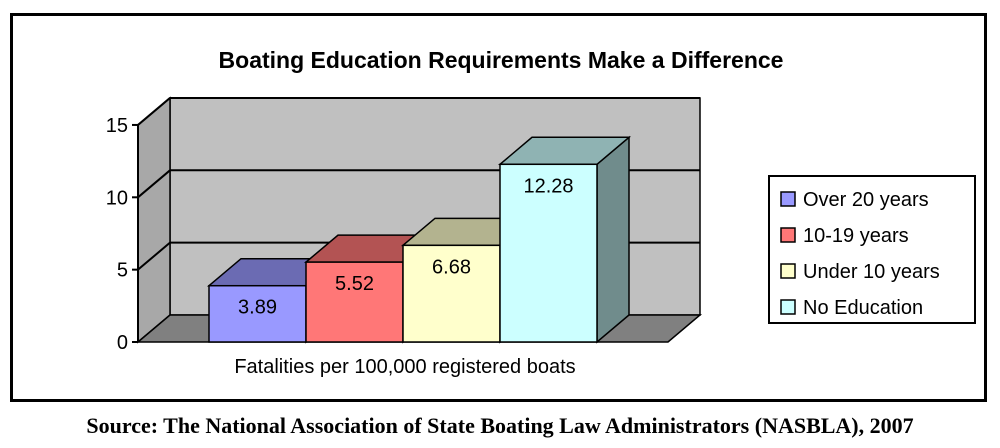 Image resolution: width=1000 pixels, height=448 pixels. I want to click on x-axis-label: Fatalities per 100,000 registered boats, so click(404, 367).